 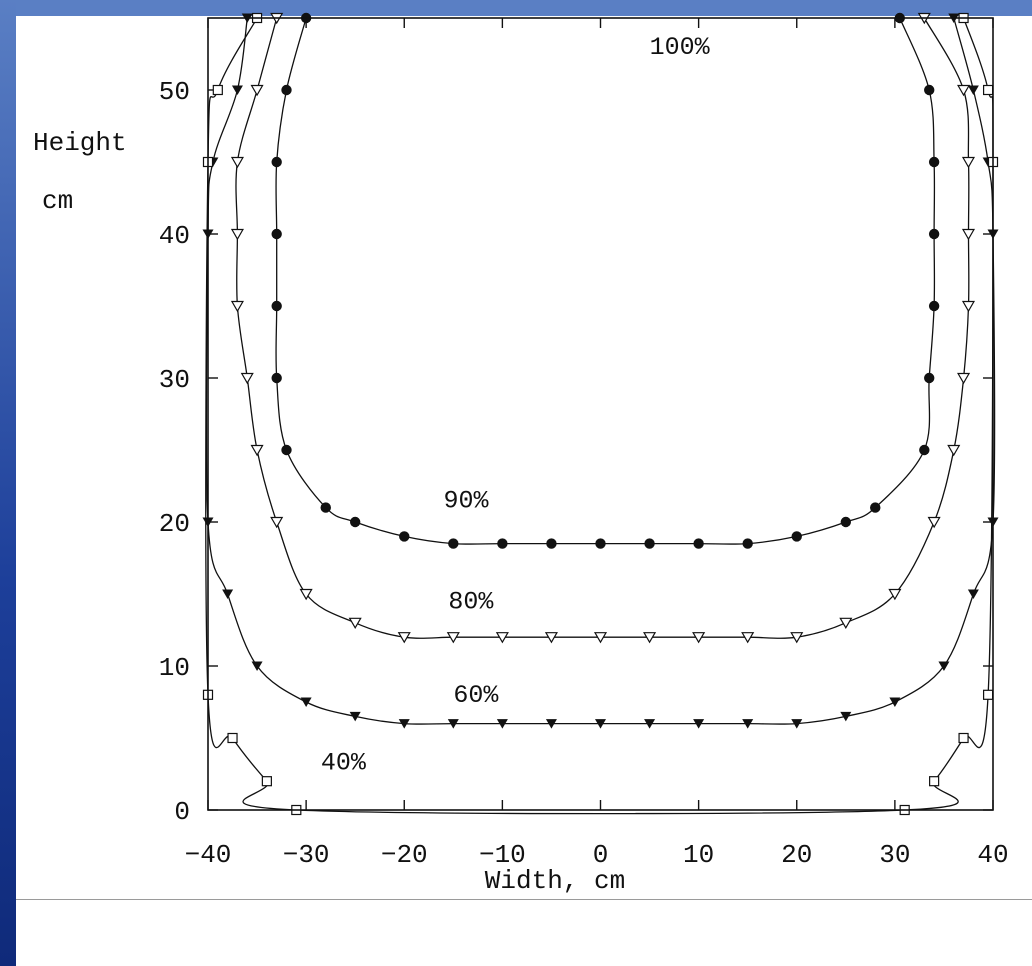 What do you see at coordinates (57, 201) in the screenshot?
I see `y-axis-title-line2: cm` at bounding box center [57, 201].